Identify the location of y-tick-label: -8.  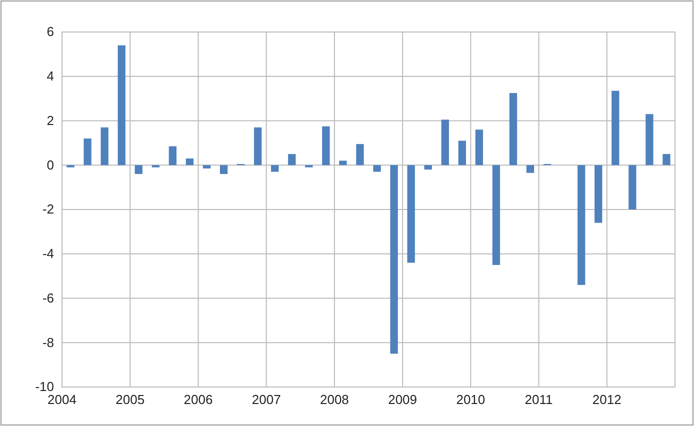
(48, 342).